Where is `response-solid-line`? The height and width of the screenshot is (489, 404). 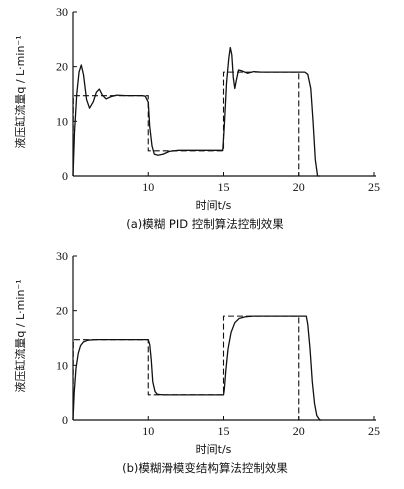 response-solid-line is located at coordinates (197, 368).